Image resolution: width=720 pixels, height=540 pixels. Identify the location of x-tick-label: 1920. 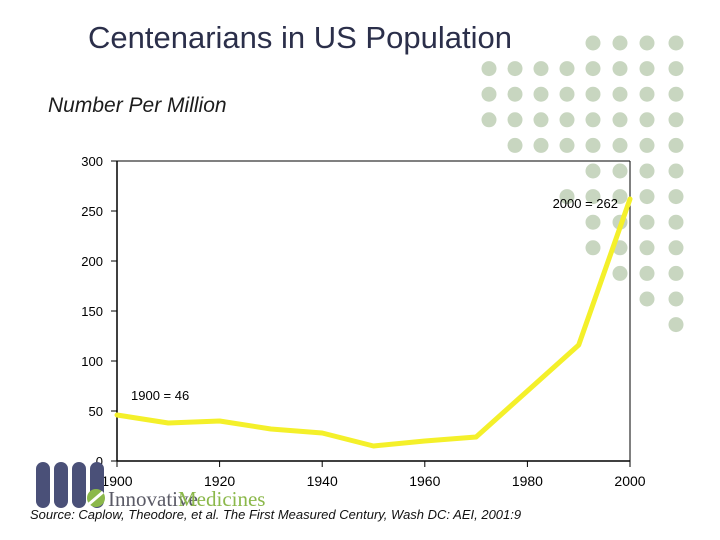
(219, 481).